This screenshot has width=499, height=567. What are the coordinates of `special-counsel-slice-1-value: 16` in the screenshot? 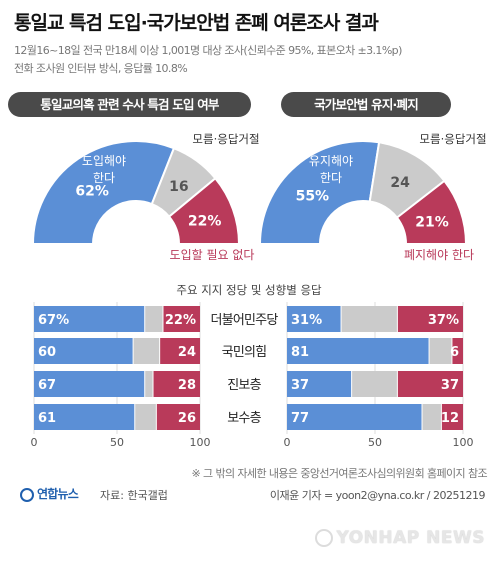 It's located at (178, 187).